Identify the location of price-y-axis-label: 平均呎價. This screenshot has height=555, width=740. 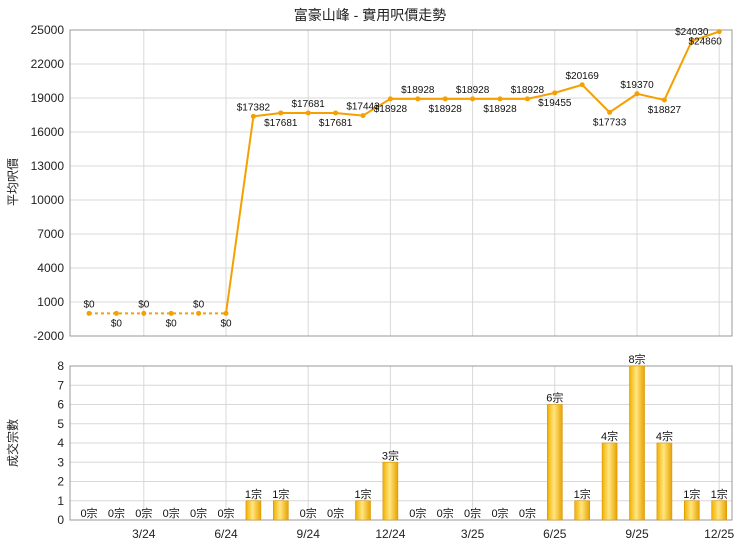
(13, 182).